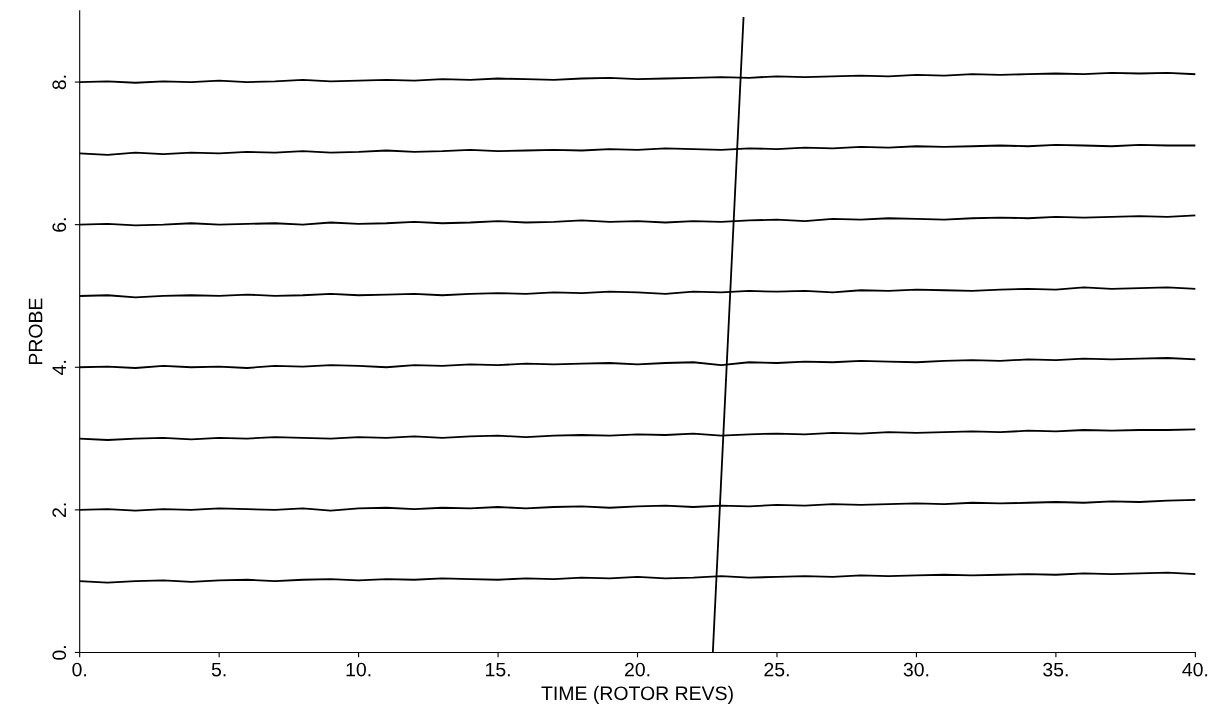  Describe the element at coordinates (59, 225) in the screenshot. I see `y-tick-label: 6.` at that location.